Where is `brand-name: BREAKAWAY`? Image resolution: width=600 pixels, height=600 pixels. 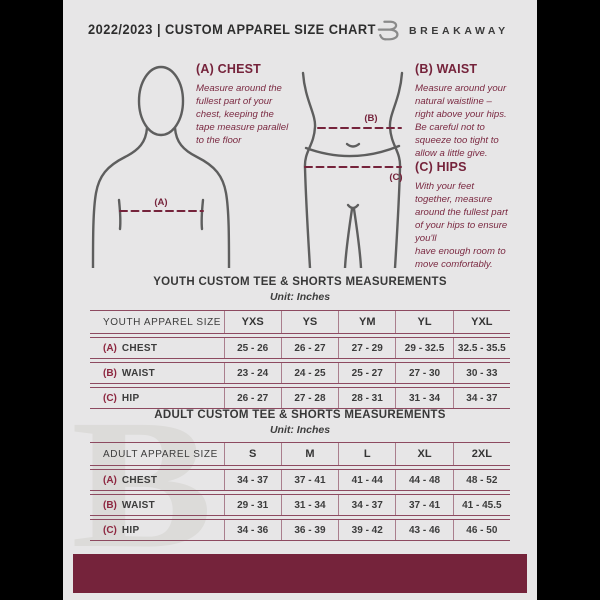
brand-name: BREAKAWAY is located at coordinates (459, 31).